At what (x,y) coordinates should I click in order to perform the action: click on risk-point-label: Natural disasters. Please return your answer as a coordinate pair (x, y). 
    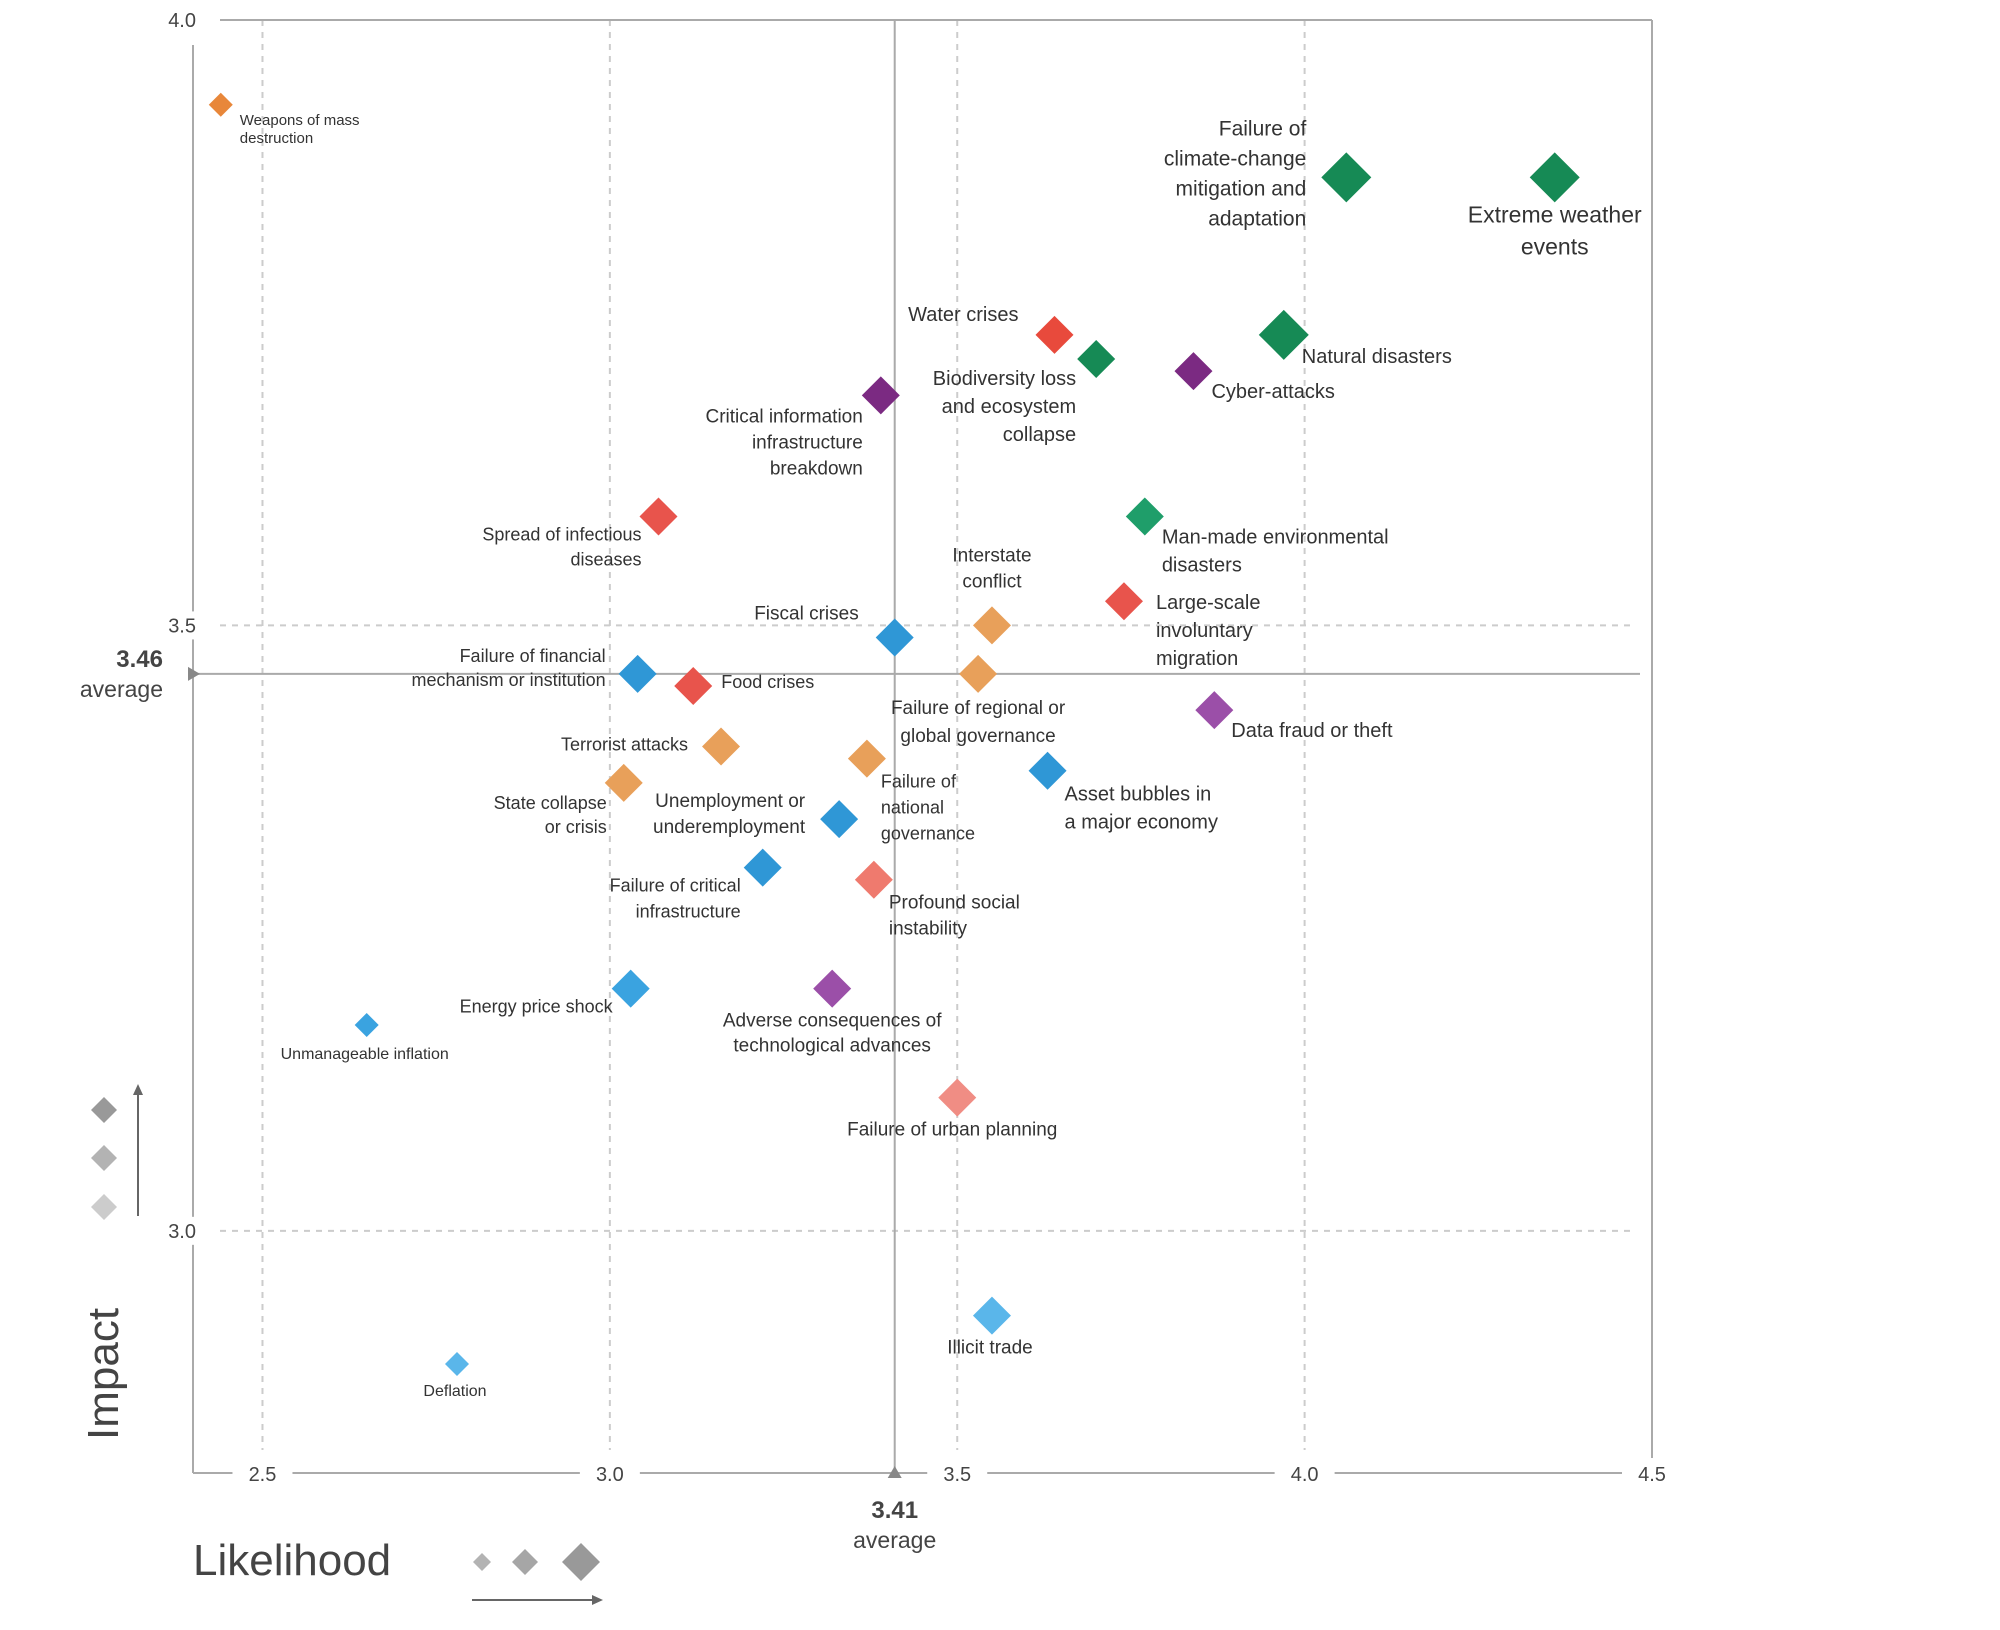
    Looking at the image, I should click on (1377, 357).